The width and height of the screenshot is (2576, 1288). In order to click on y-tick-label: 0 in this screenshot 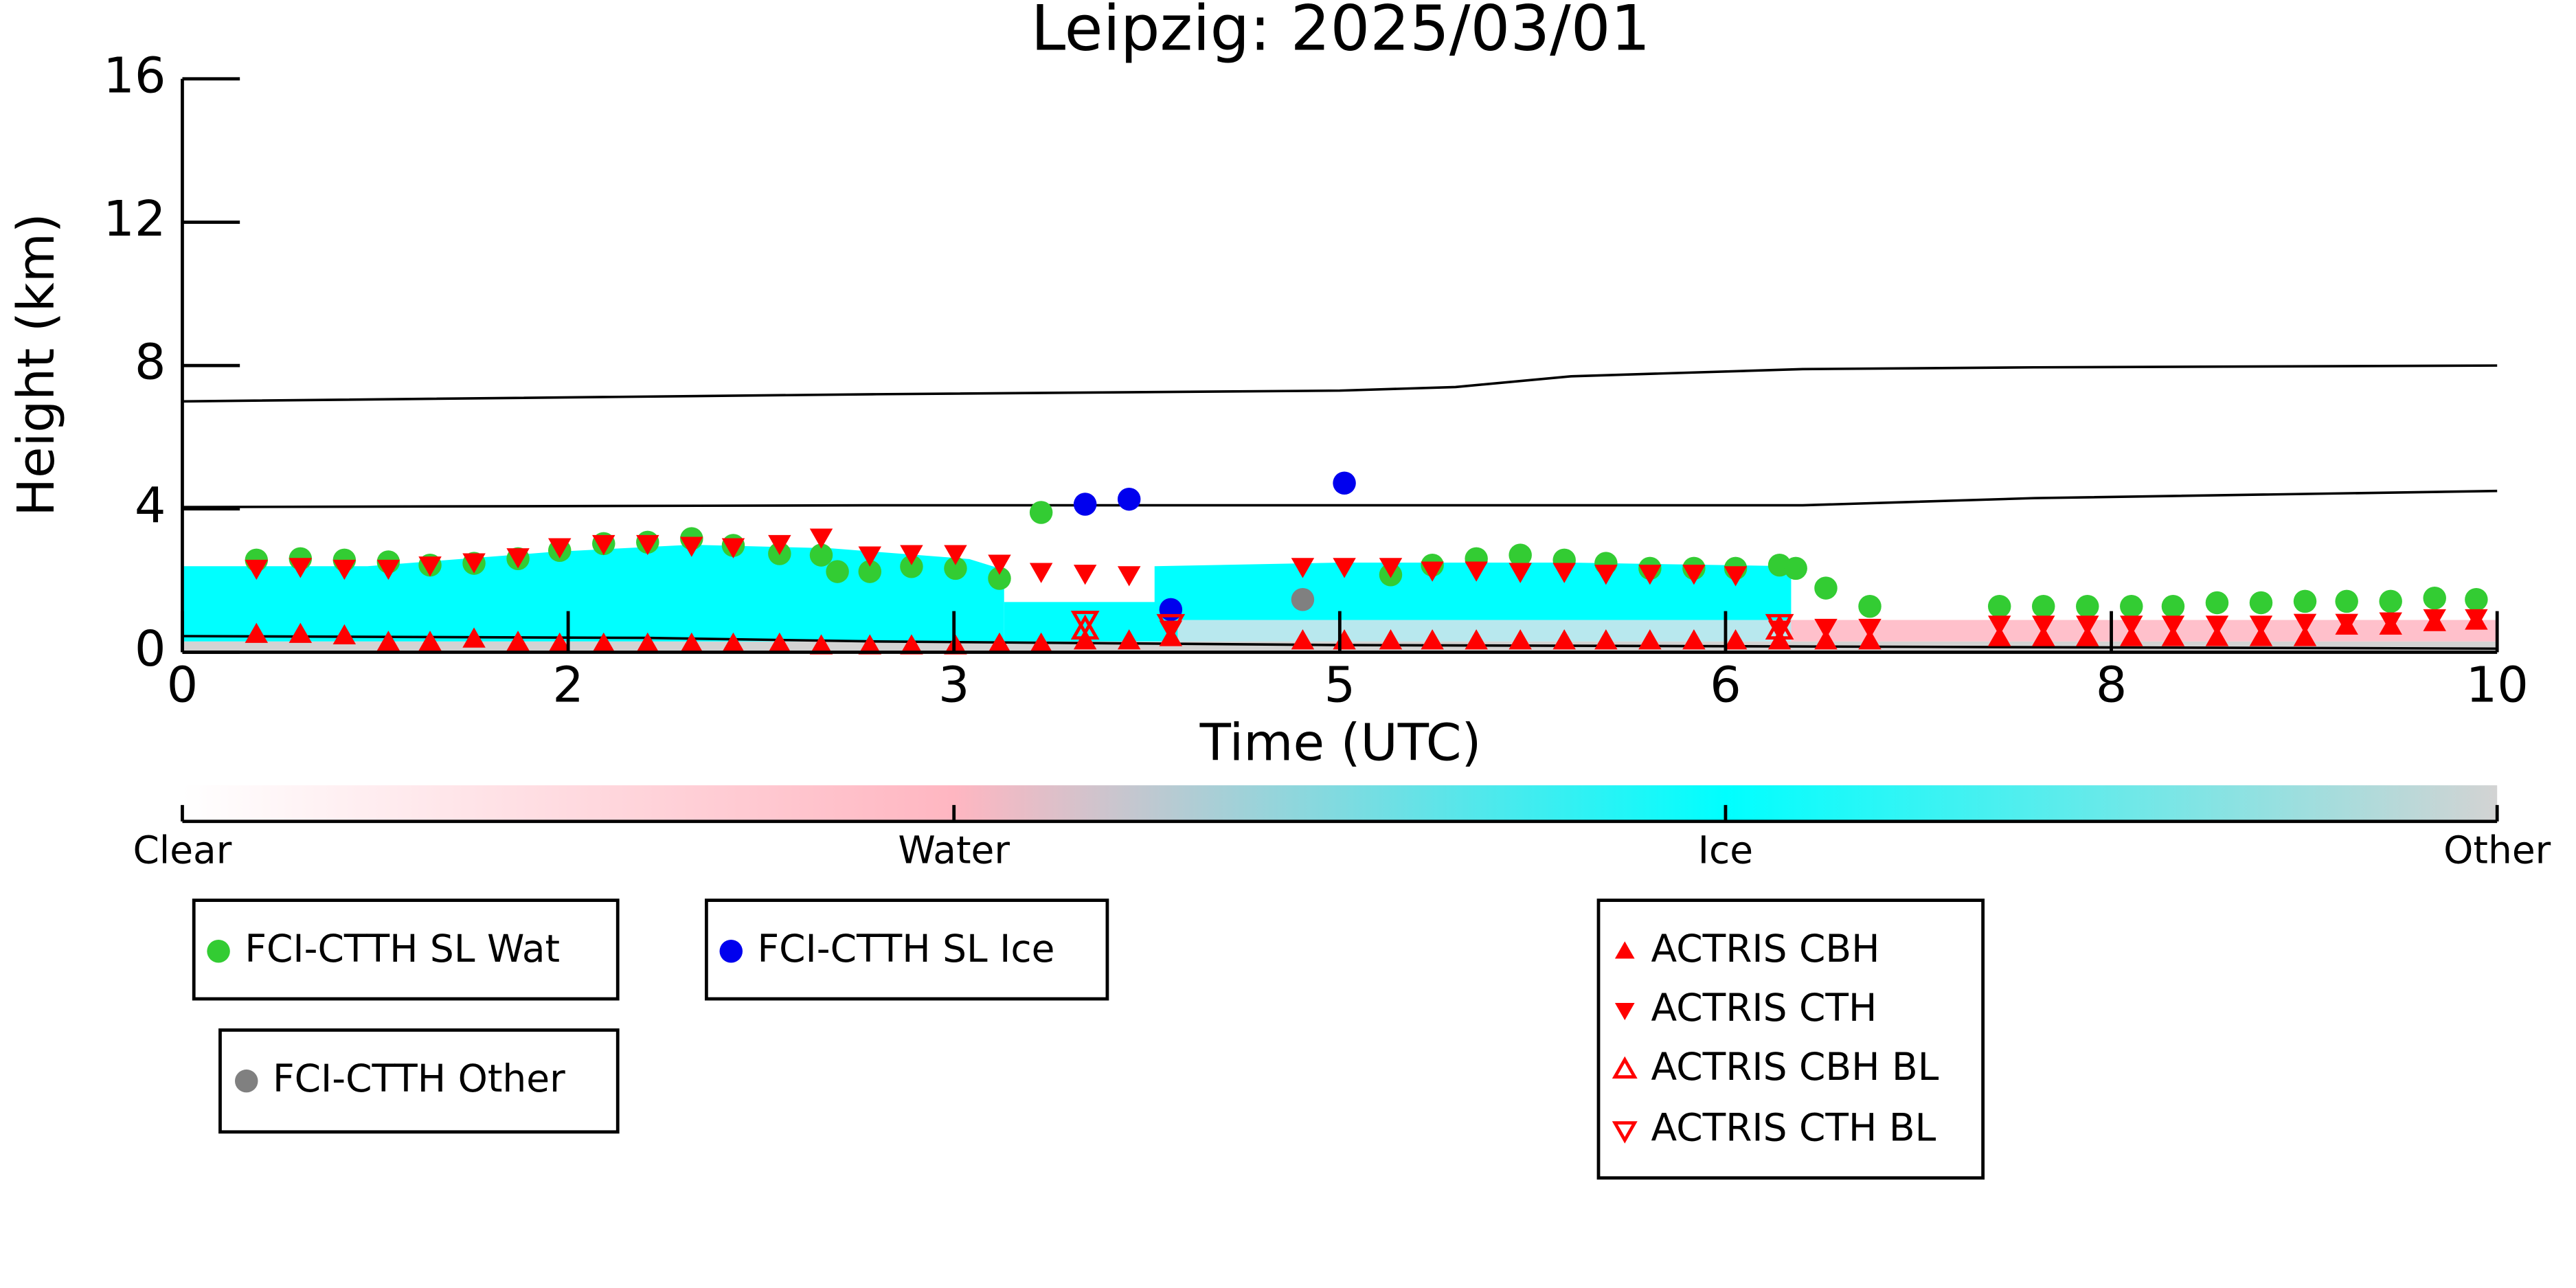, I will do `click(150, 648)`.